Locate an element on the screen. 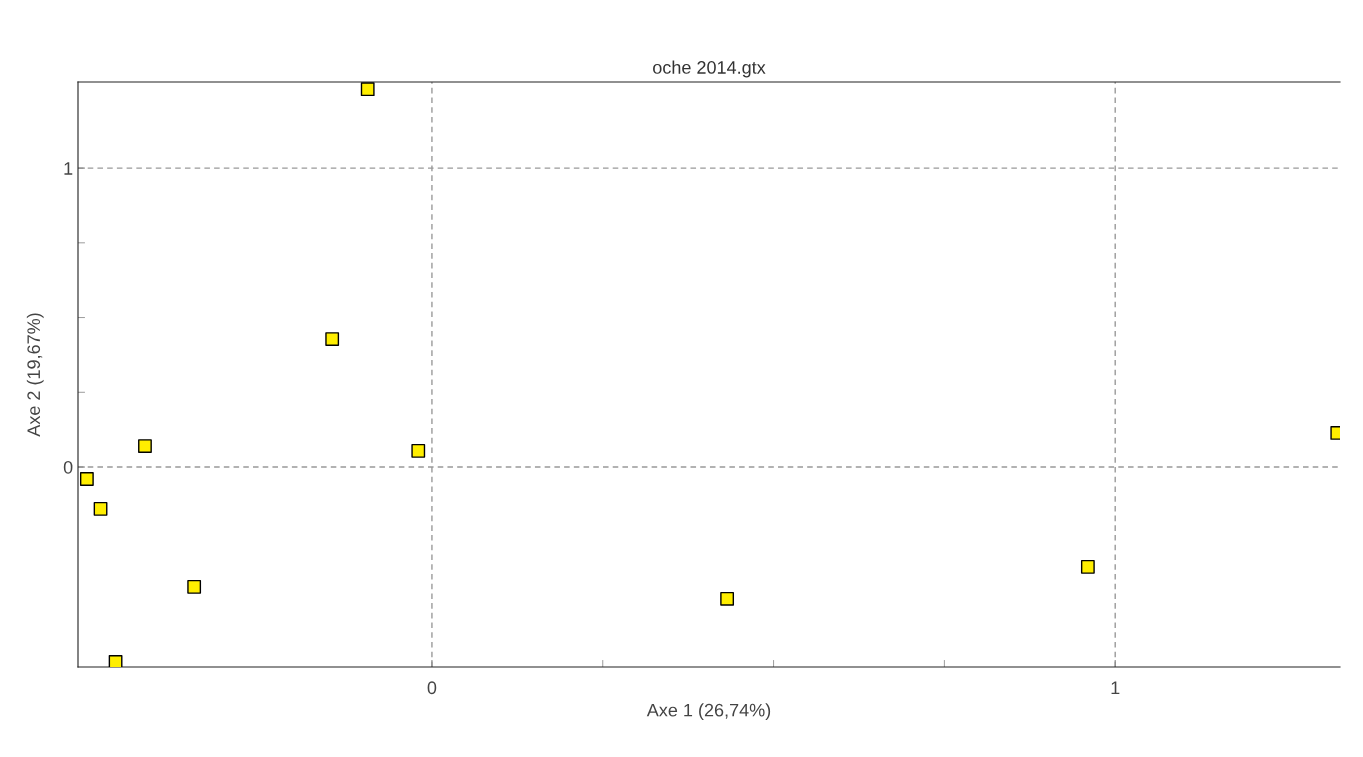 Image resolution: width=1363 pixels, height=757 pixels. chart-title: oche 2014.gtx is located at coordinates (709, 69).